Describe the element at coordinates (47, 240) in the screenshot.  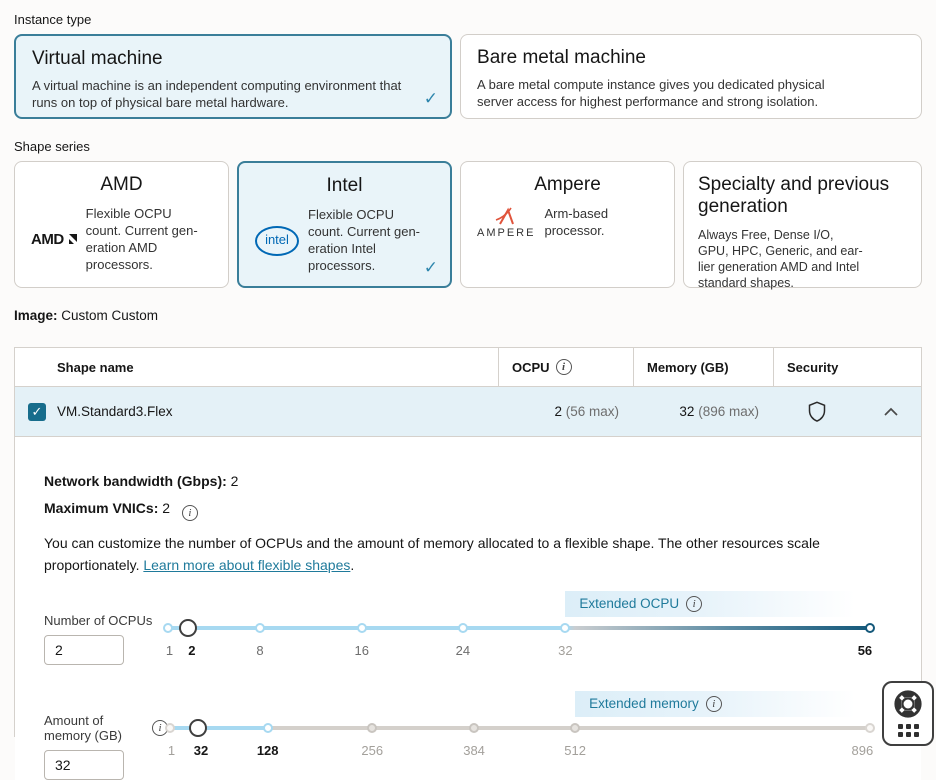
I see `amd-logo-text: AMD` at that location.